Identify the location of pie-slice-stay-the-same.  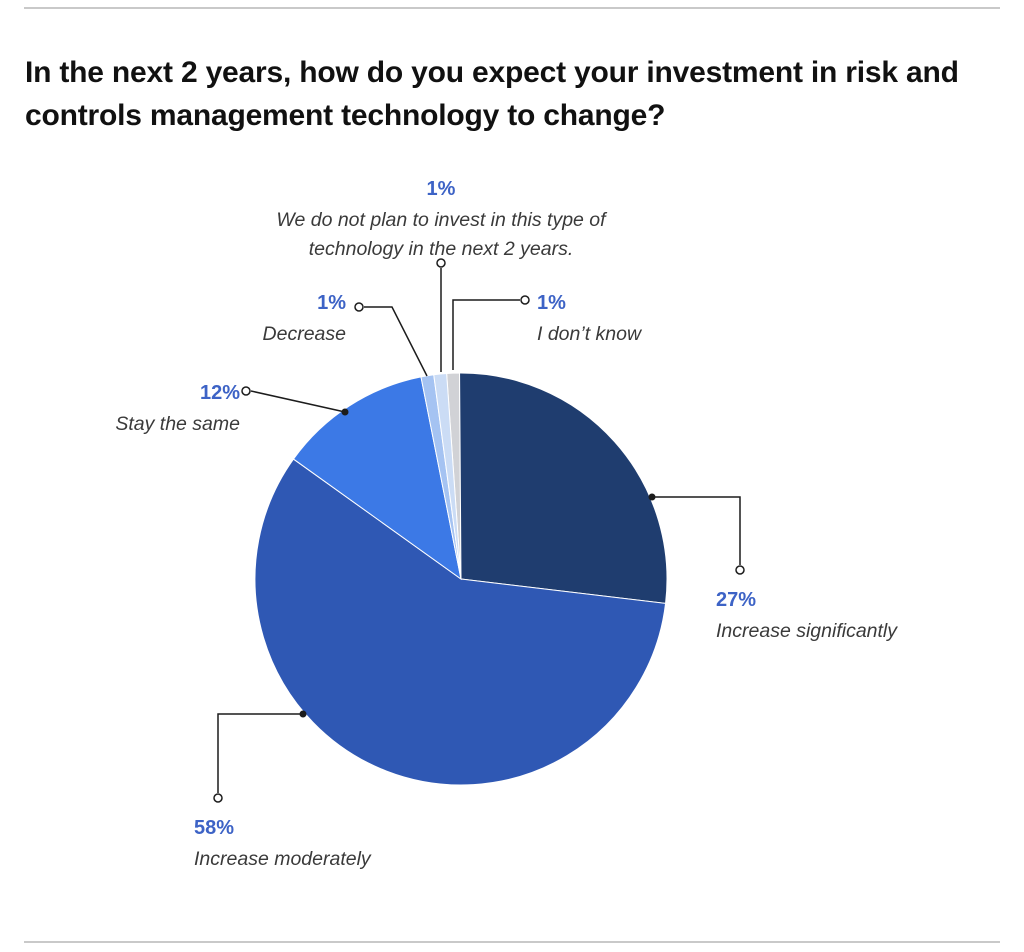
(377, 478).